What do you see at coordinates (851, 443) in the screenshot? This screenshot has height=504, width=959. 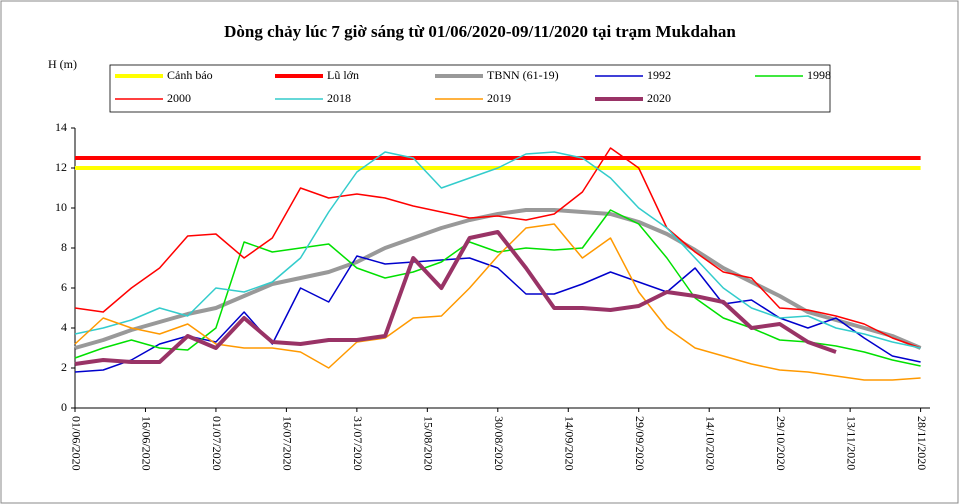 I see `x-tick-label: 13/11/2020` at bounding box center [851, 443].